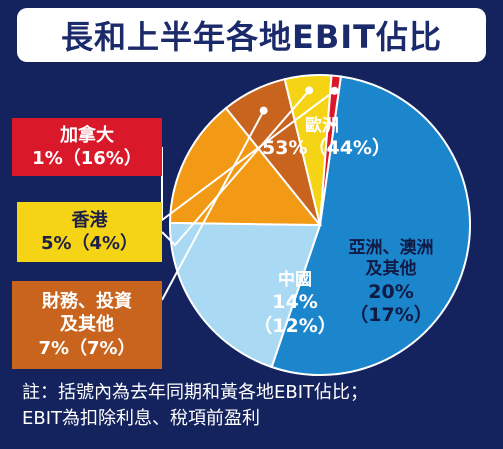 This screenshot has width=503, height=449. I want to click on finance-callout: 財務、投資 及其他 7%（7%）, so click(87, 325).